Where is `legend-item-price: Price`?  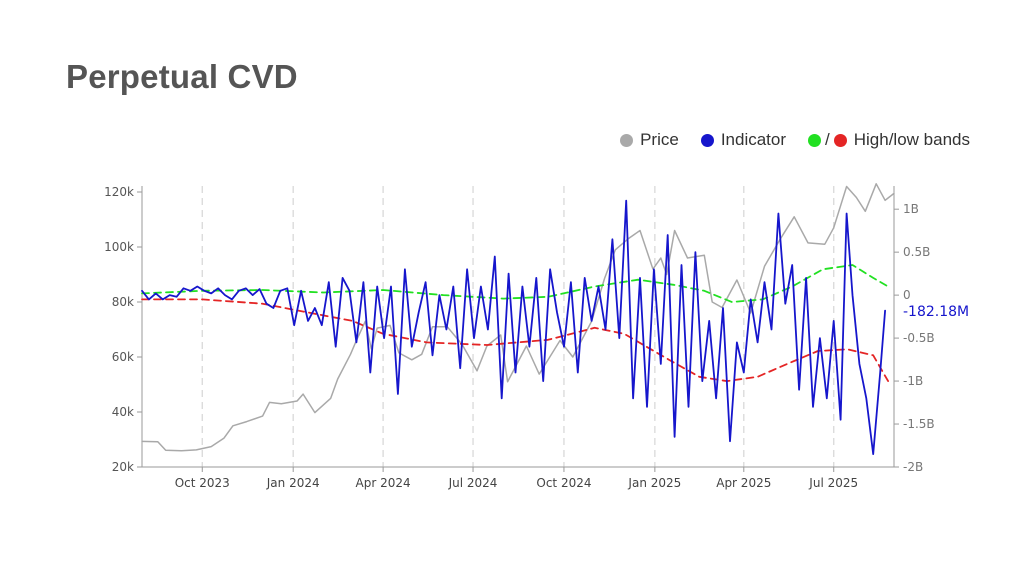
legend-item-price: Price is located at coordinates (649, 140).